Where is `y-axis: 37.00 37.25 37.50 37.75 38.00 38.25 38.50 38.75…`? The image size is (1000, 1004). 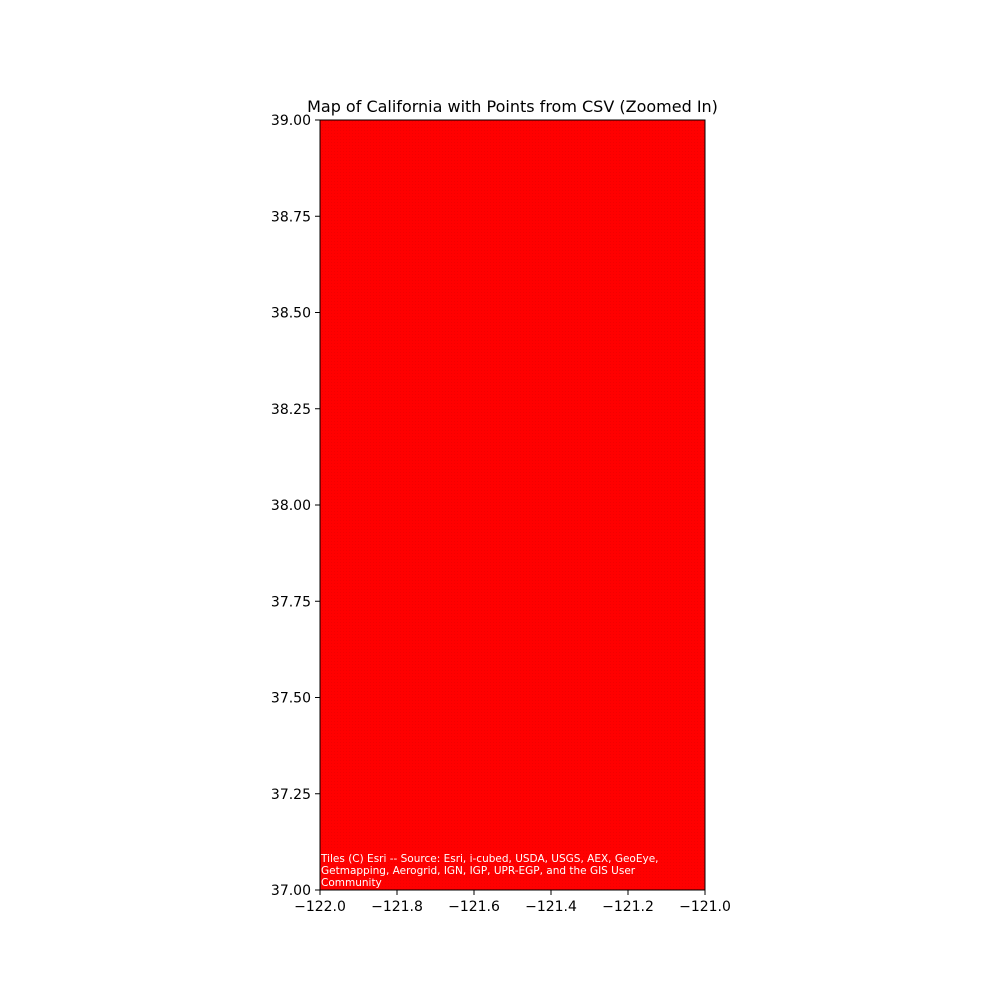
y-axis: 37.00 37.25 37.50 37.75 38.00 38.25 38.50 38.75… is located at coordinates (295, 506).